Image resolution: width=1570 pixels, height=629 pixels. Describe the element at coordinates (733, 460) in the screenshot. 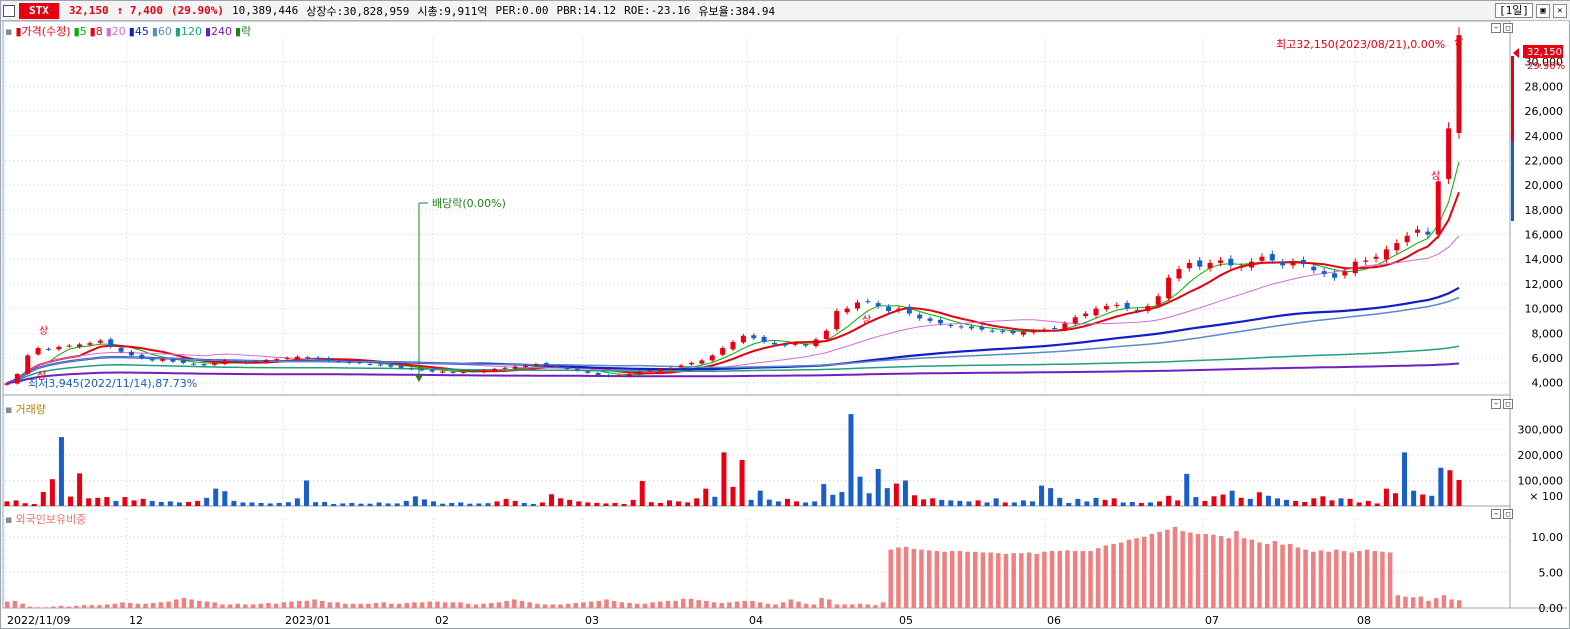

I see `volume-bars` at that location.